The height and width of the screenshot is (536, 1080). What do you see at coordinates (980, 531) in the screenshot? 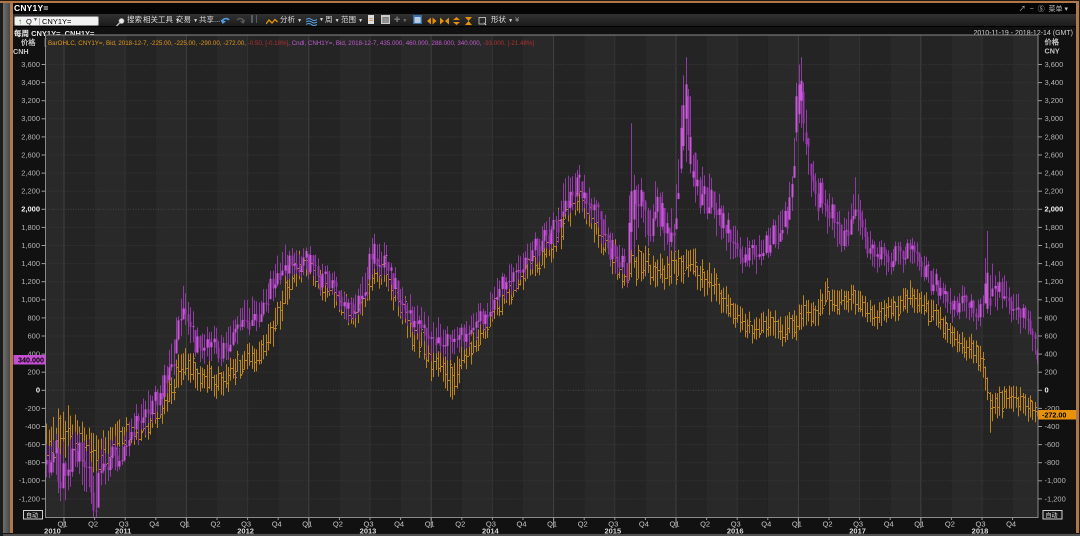
I see `svg-text: 2018` at bounding box center [980, 531].